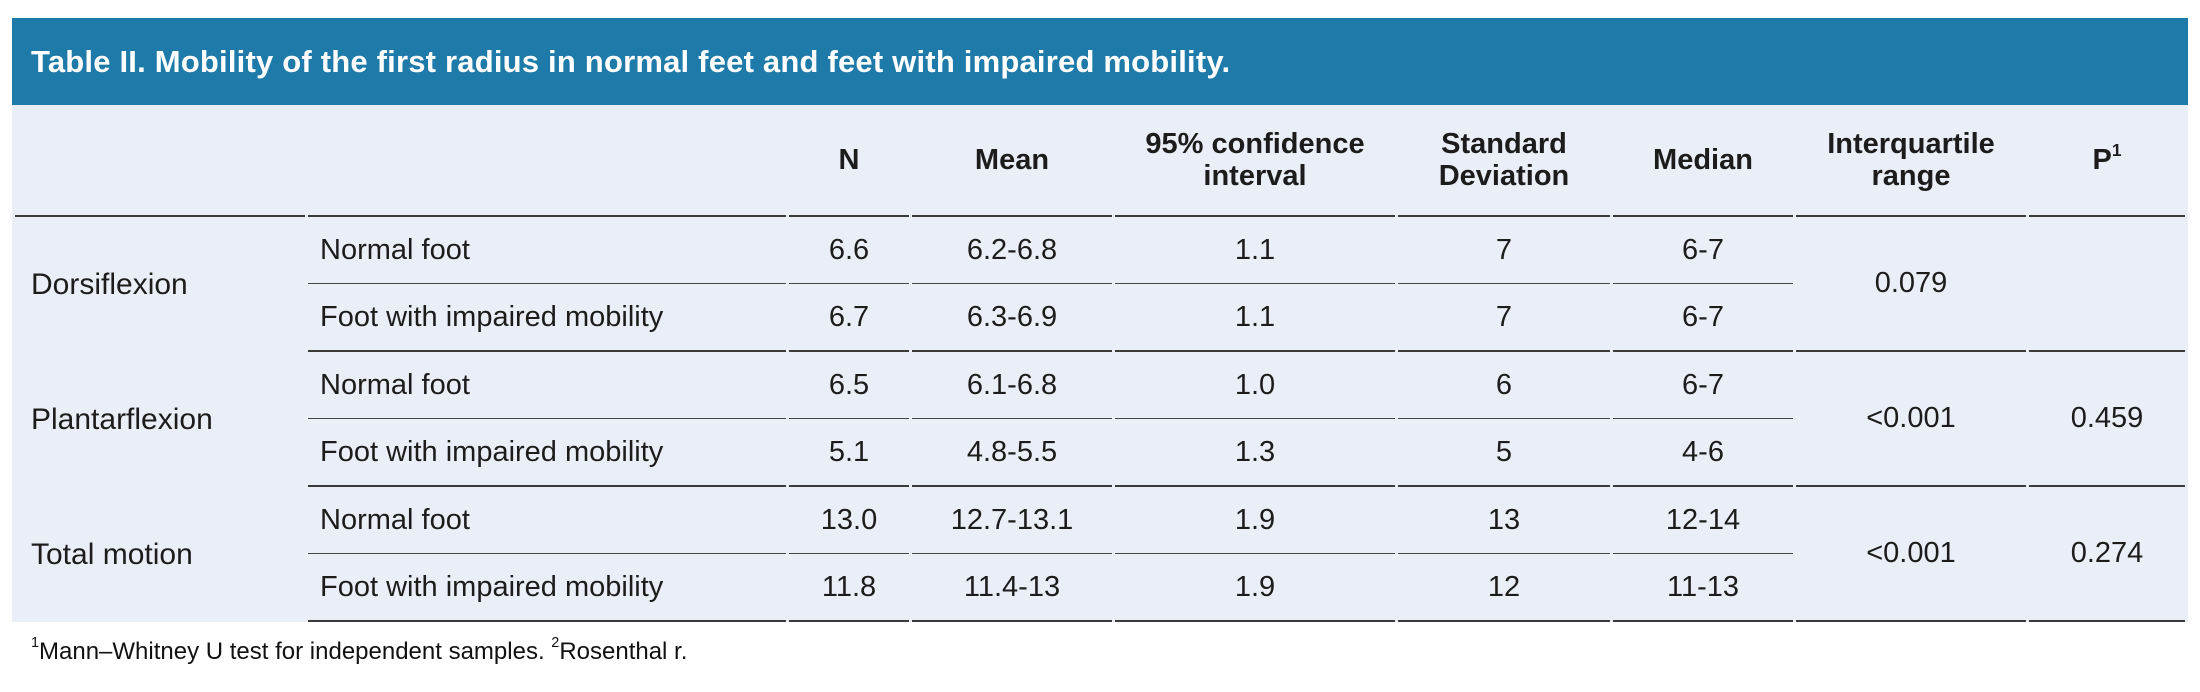 The height and width of the screenshot is (692, 2200). What do you see at coordinates (1012, 161) in the screenshot?
I see `column-header-mean: Mean` at bounding box center [1012, 161].